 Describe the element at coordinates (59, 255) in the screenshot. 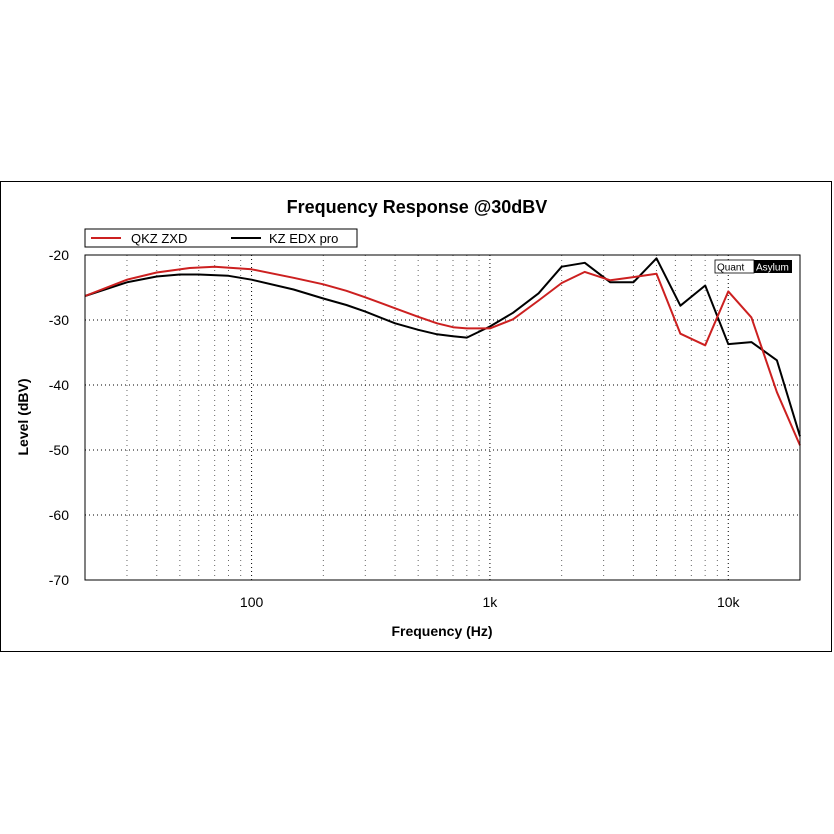

I see `y-tick-label: -20` at that location.